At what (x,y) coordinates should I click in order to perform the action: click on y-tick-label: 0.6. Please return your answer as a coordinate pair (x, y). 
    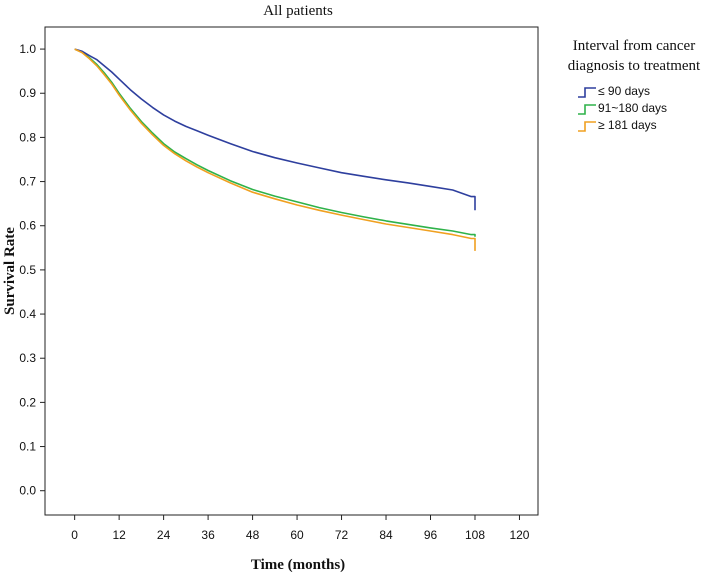
    Looking at the image, I should click on (27, 226).